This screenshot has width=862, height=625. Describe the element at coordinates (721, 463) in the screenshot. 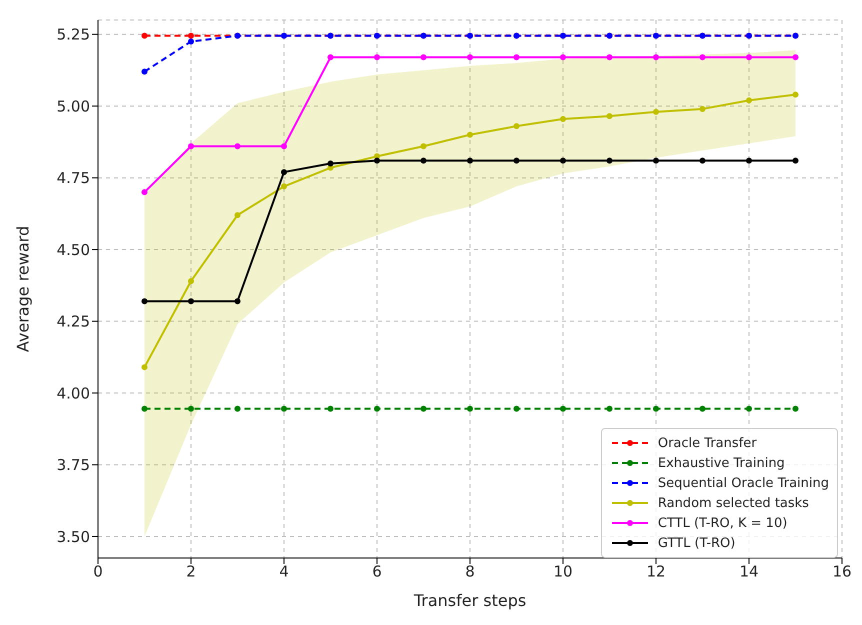

I see `legend-label: Exhaustive Training` at that location.